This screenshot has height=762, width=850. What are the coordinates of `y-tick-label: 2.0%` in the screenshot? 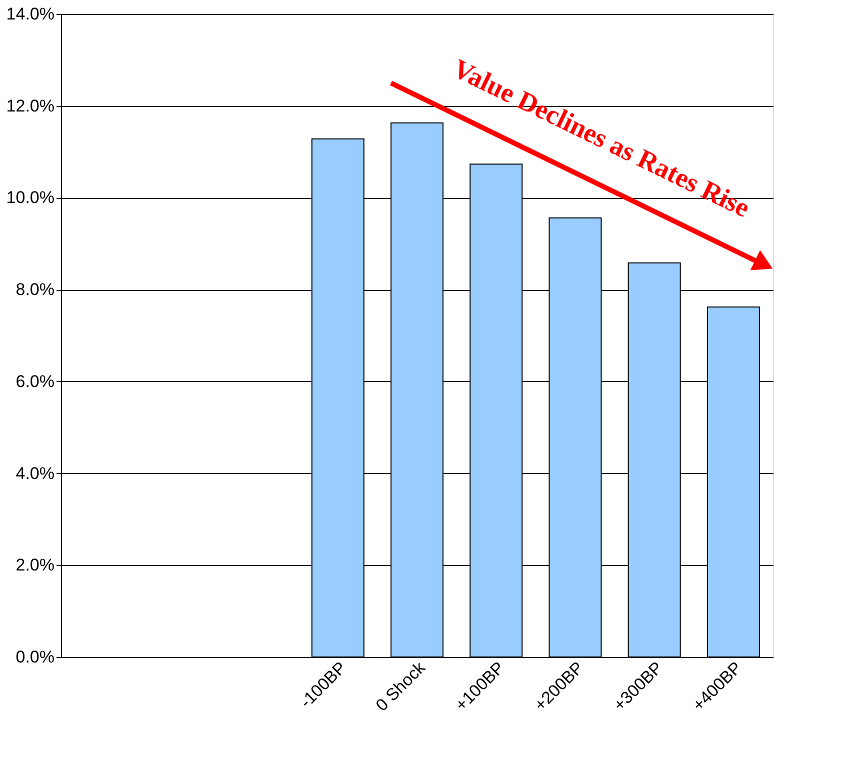 It's located at (35, 565).